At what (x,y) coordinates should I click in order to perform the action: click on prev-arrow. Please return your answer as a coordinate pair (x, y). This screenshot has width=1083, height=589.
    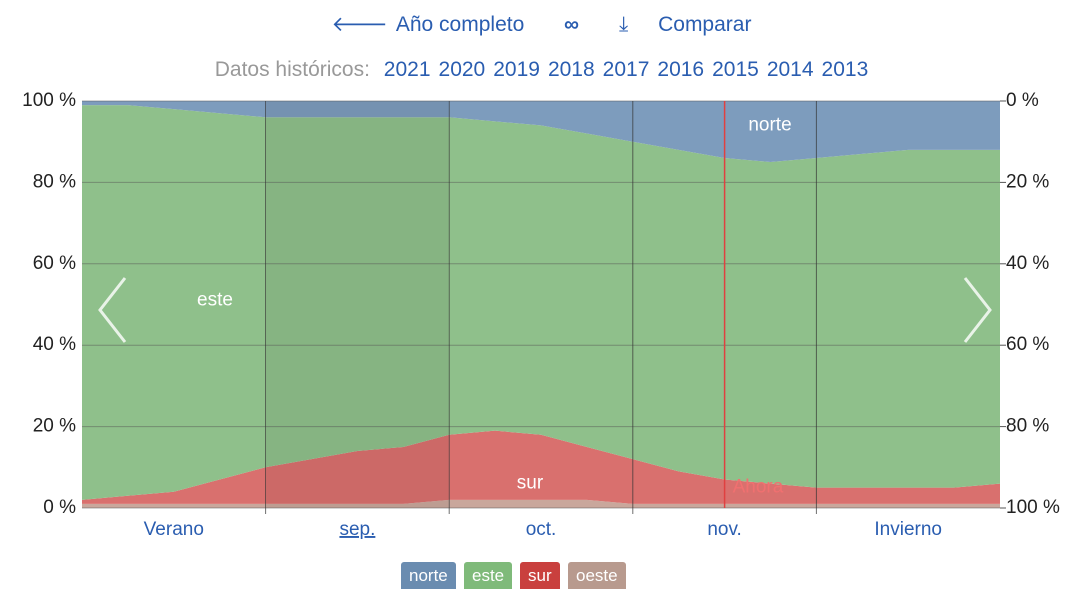
    Looking at the image, I should click on (112, 310).